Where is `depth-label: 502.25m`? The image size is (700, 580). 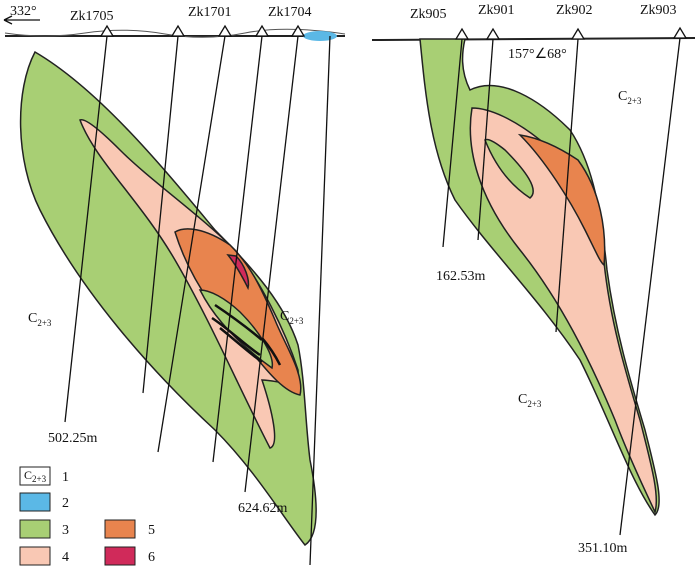 depth-label: 502.25m is located at coordinates (73, 438).